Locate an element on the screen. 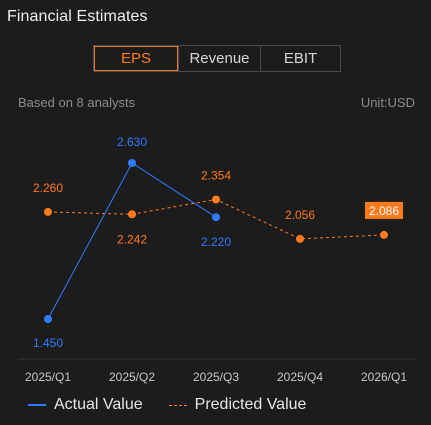  chart-legend: Actual Value Predicted Value is located at coordinates (180, 405).